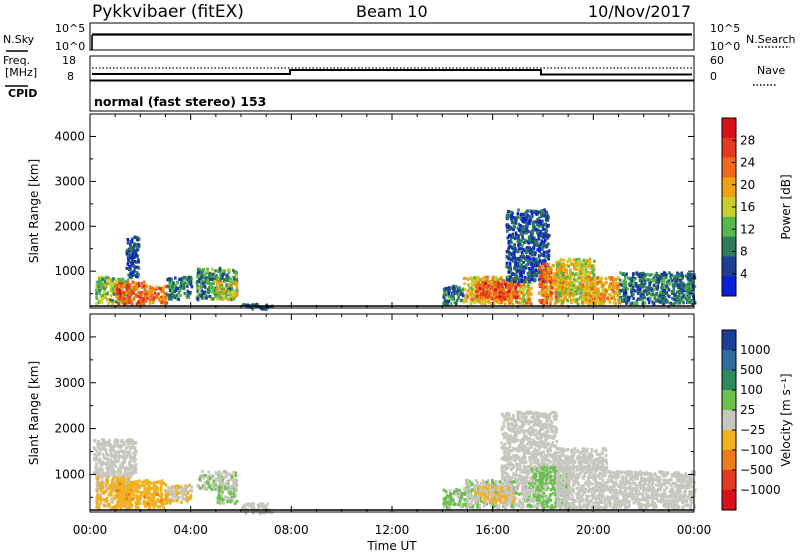  What do you see at coordinates (16, 60) in the screenshot?
I see `freq-label: Freq.` at bounding box center [16, 60].